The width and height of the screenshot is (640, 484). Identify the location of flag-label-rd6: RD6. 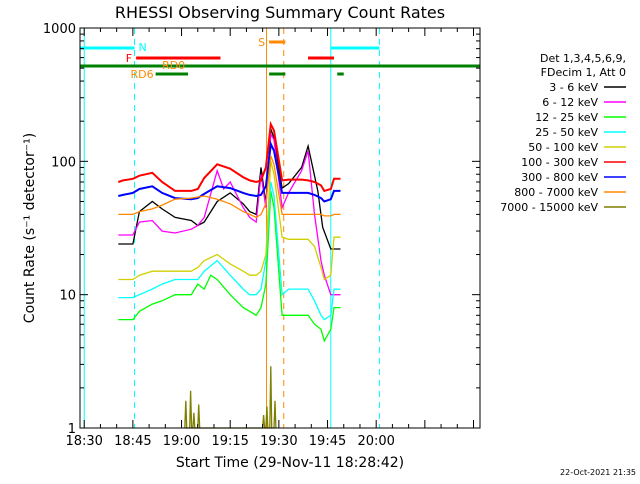
(141, 74).